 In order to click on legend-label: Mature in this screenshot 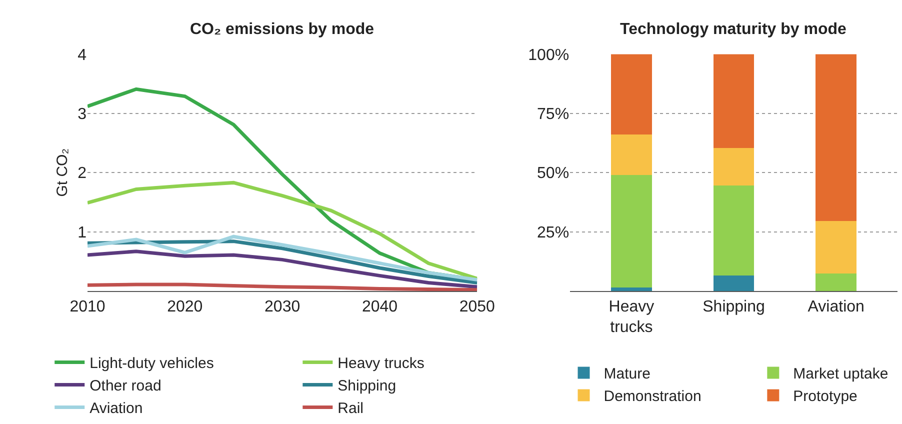, I will do `click(627, 374)`.